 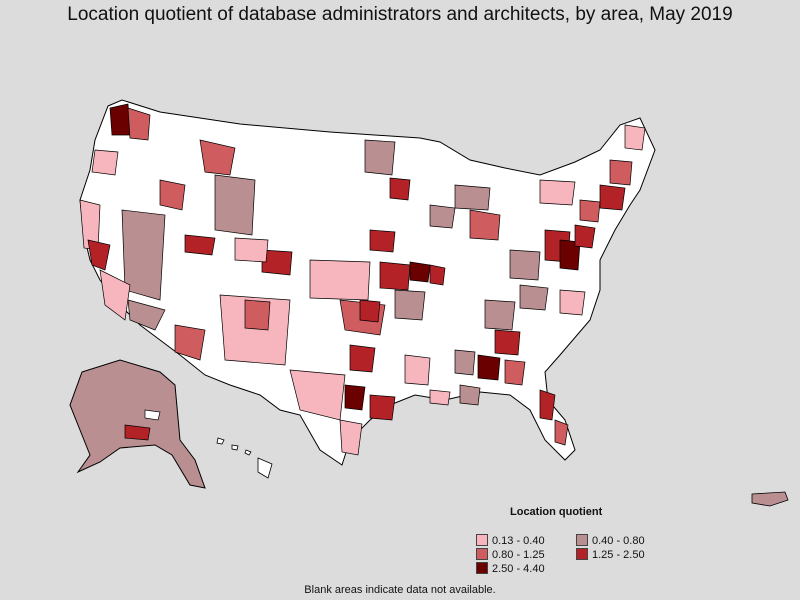 I want to click on legend-label: 2.50 - 4.40, so click(x=518, y=569).